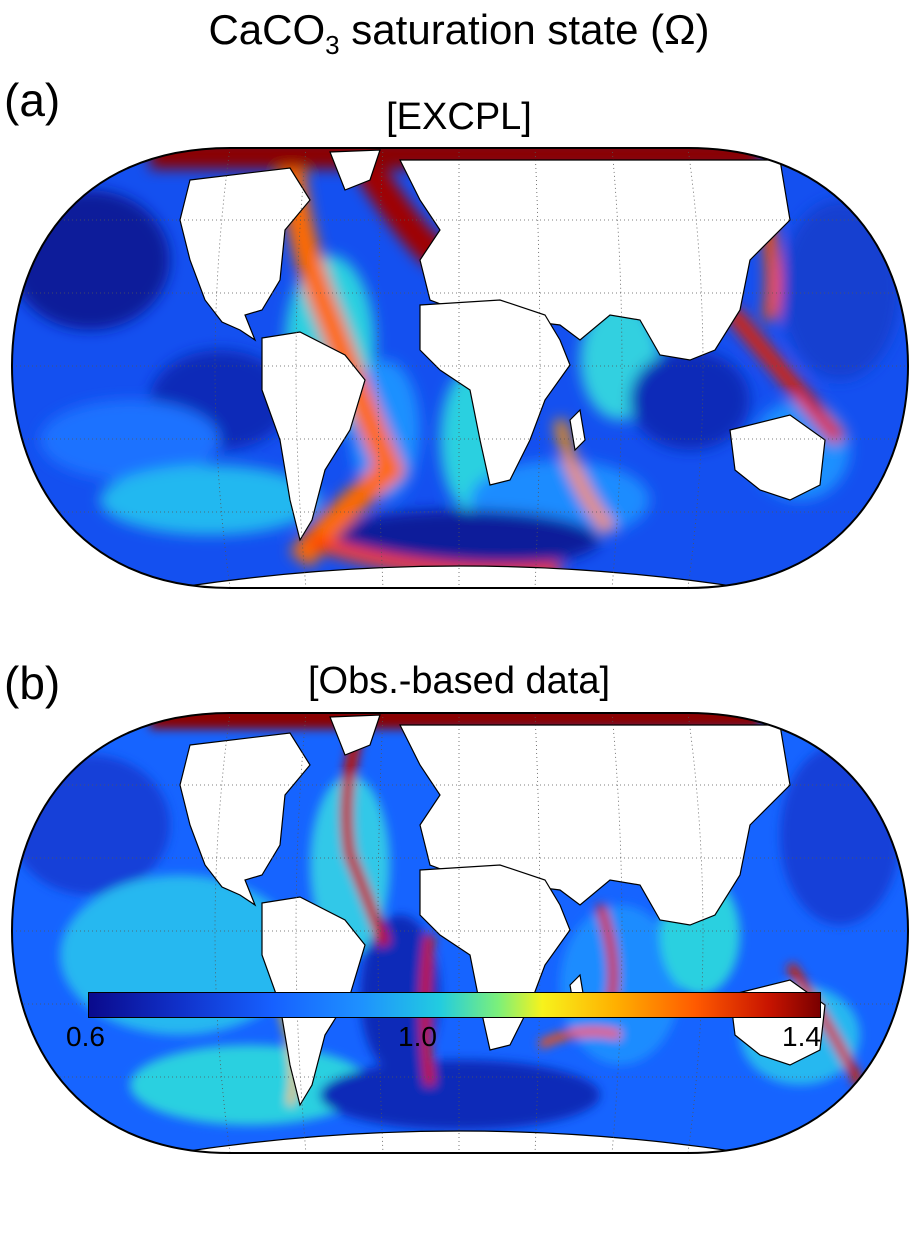 Image resolution: width=918 pixels, height=1253 pixels. What do you see at coordinates (32, 683) in the screenshot?
I see `panel-b-label: (b)` at bounding box center [32, 683].